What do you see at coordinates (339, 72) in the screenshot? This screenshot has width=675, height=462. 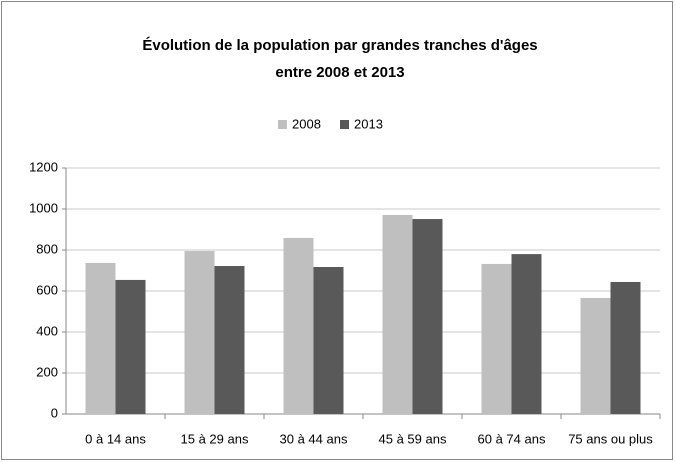 I see `chart-subtitle: entre 2008 et 2013` at bounding box center [339, 72].